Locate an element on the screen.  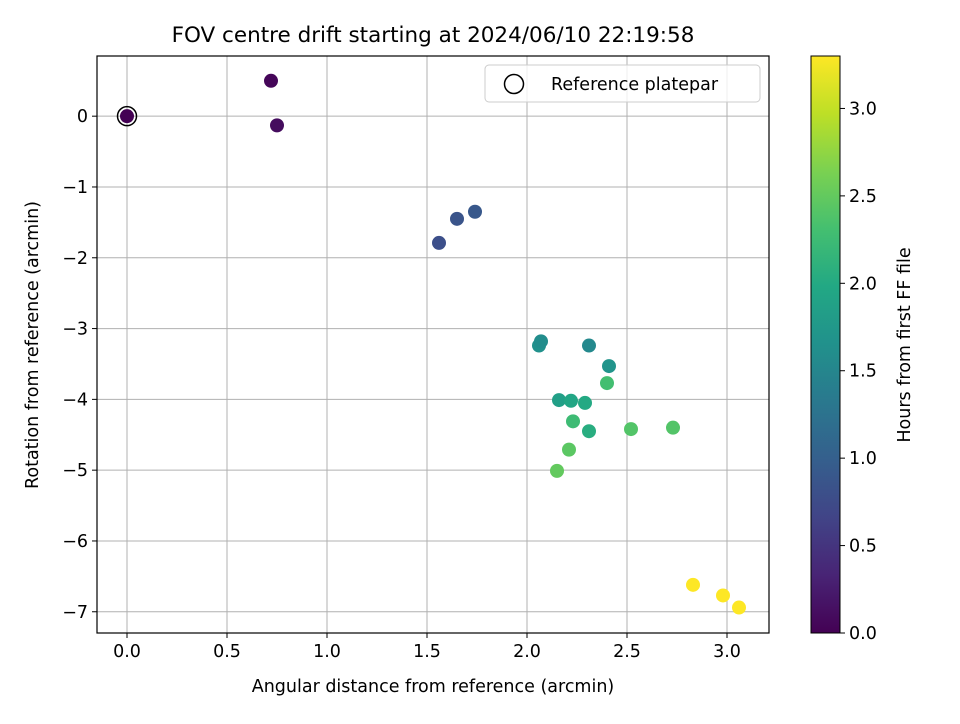
legend-box is located at coordinates (622, 83).